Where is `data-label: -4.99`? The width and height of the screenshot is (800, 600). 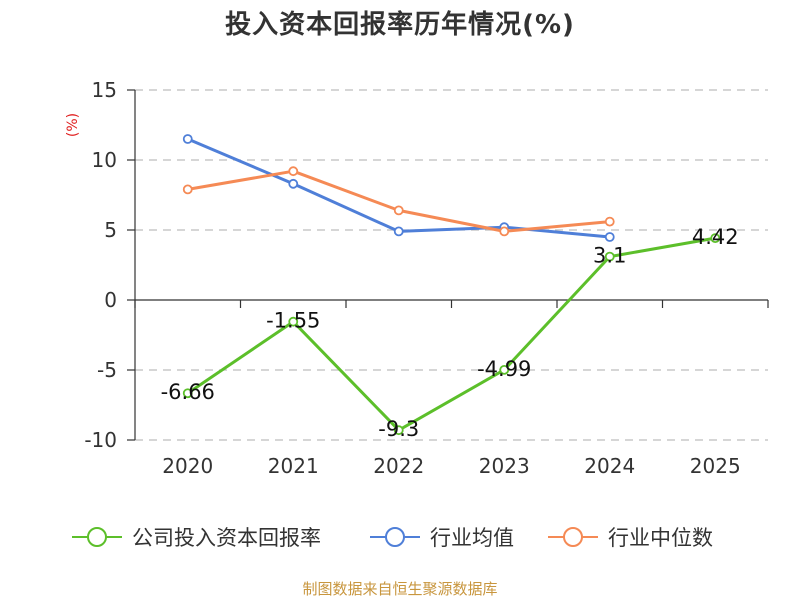 data-label: -4.99 is located at coordinates (504, 369).